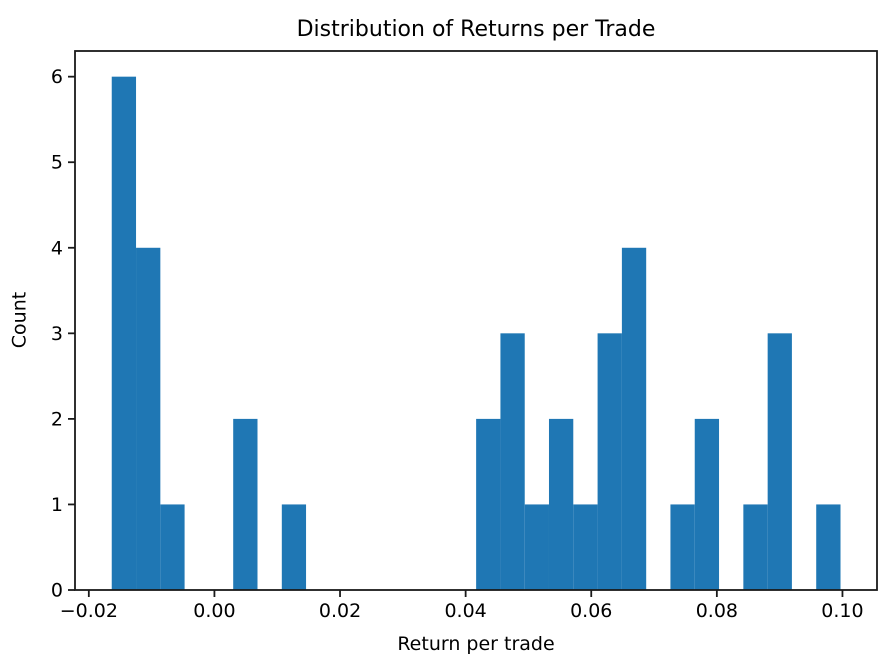  What do you see at coordinates (57, 334) in the screenshot?
I see `y-tick-label: 3` at bounding box center [57, 334].